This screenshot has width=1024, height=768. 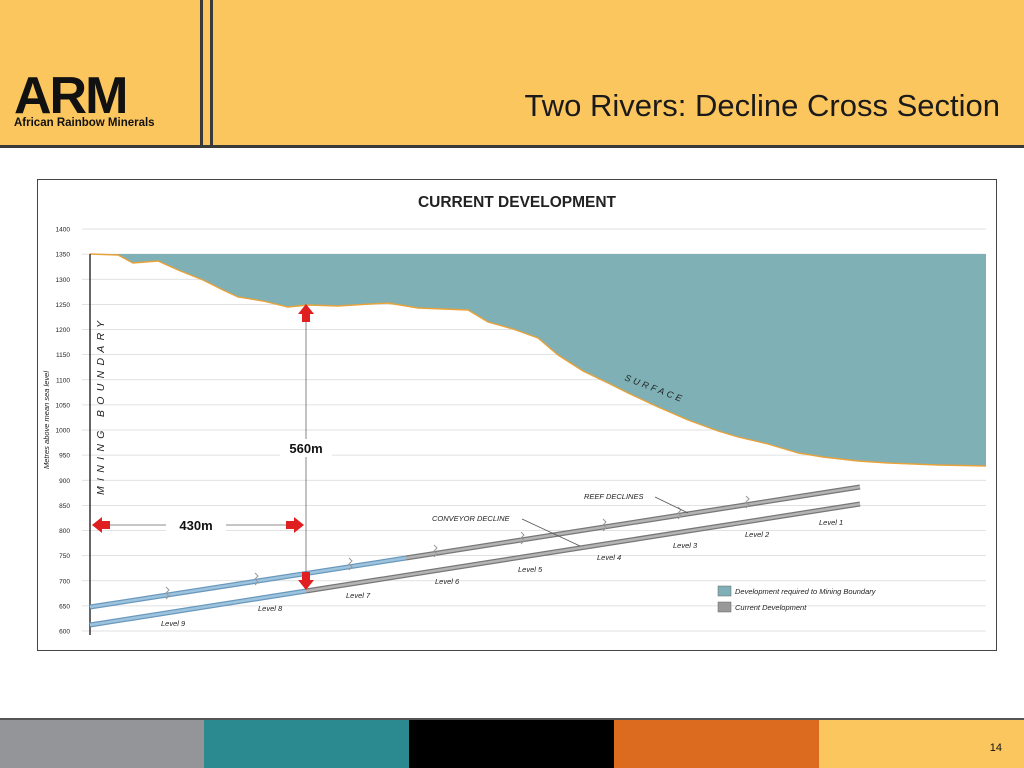 What do you see at coordinates (63, 405) in the screenshot?
I see `y-tick-label: 1050` at bounding box center [63, 405].